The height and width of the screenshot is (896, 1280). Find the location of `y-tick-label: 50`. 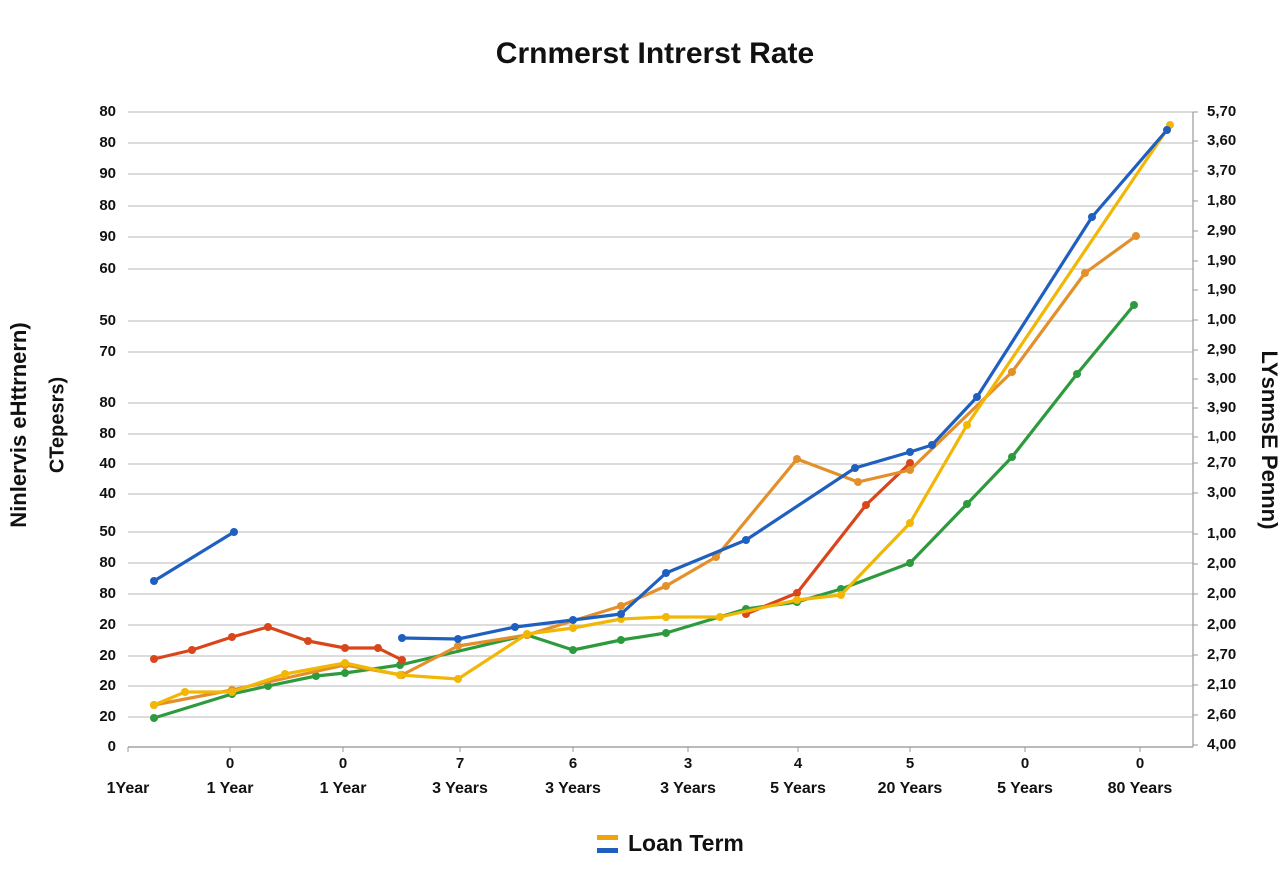

y-tick-label: 50 is located at coordinates (107, 320).